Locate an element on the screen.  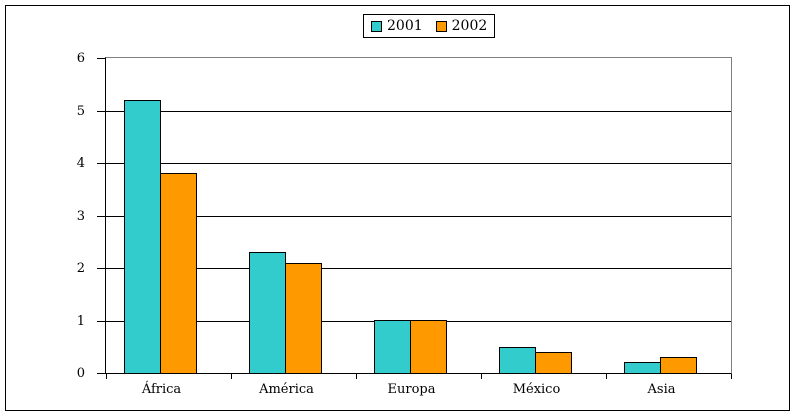
bar-america-2002 is located at coordinates (303, 318).